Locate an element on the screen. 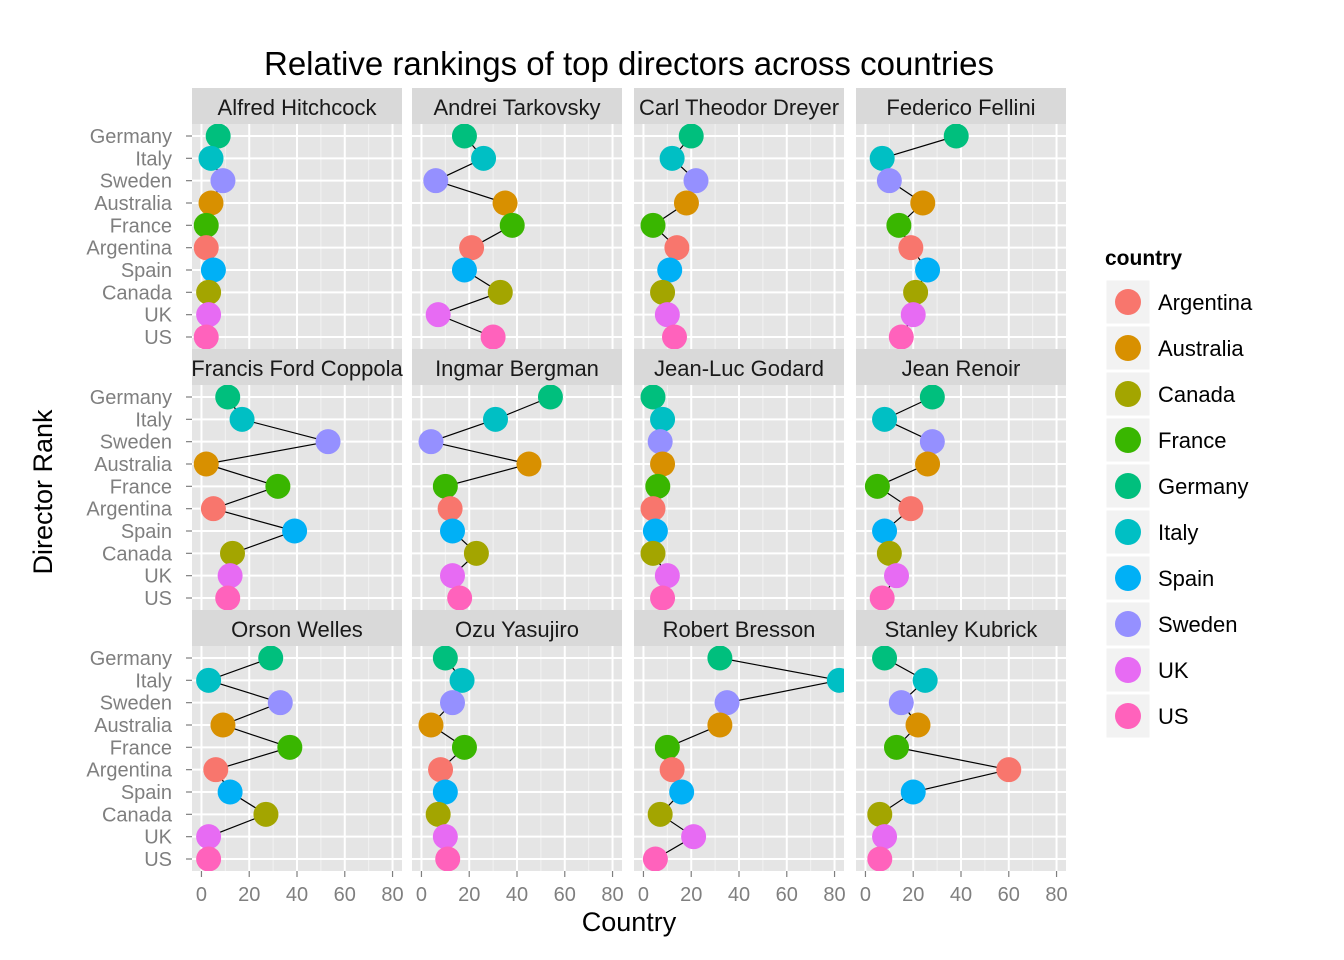  x-tick-label: 60 is located at coordinates (345, 895).